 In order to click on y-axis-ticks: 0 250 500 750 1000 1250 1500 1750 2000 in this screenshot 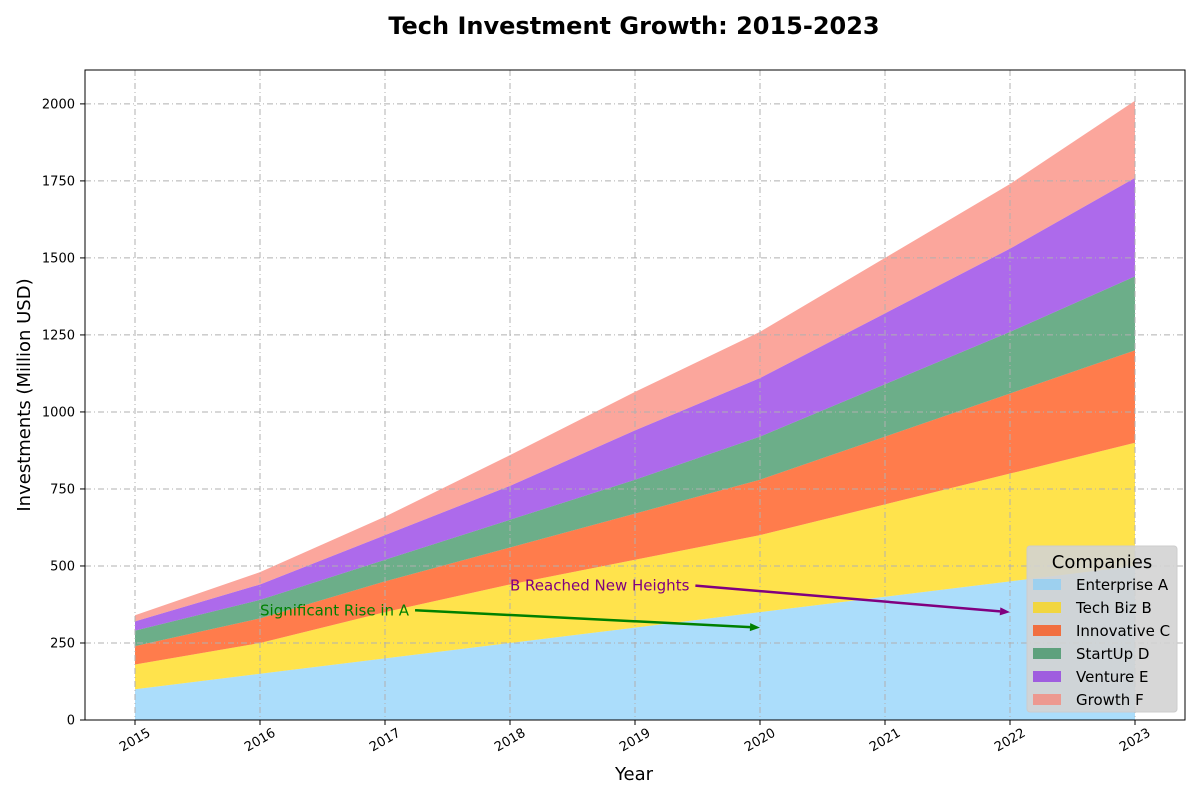, I will do `click(63, 413)`.